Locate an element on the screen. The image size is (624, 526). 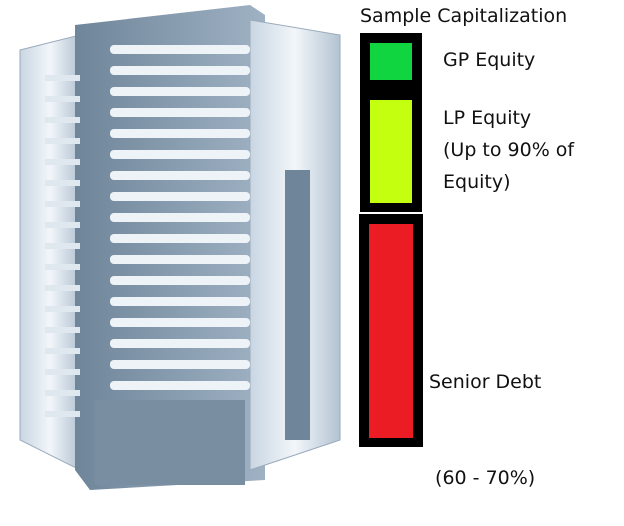
label-line: GP Equity is located at coordinates (489, 60).